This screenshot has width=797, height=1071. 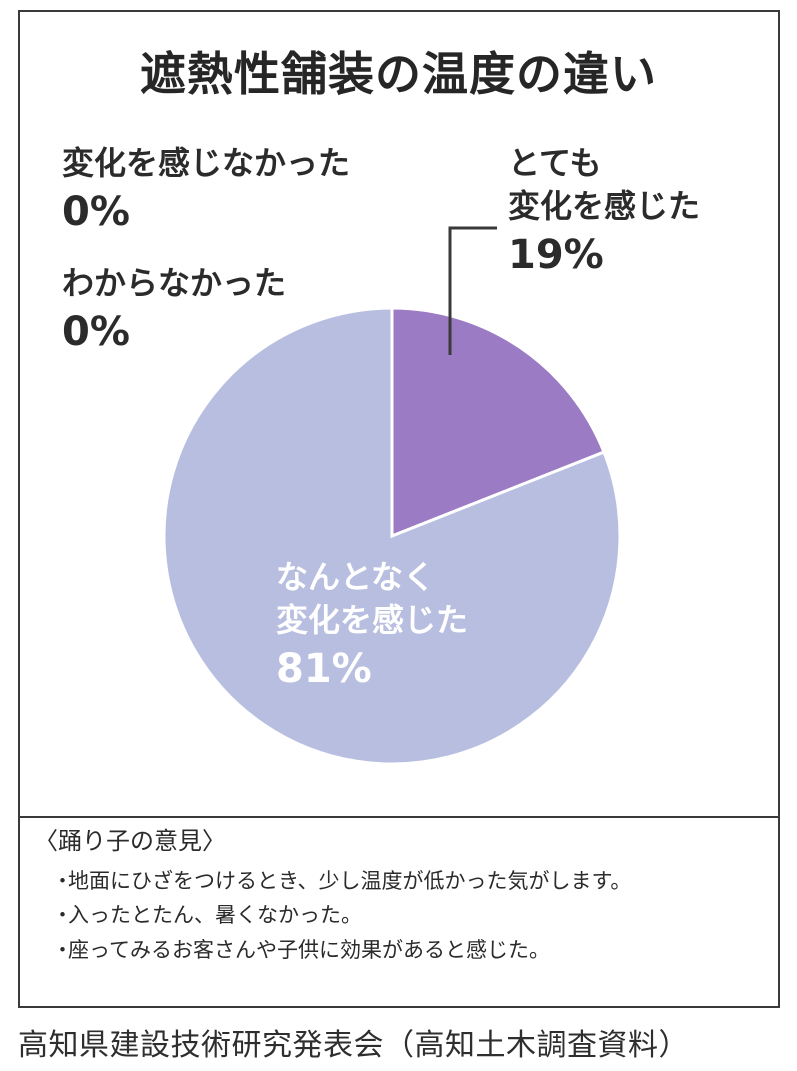 What do you see at coordinates (555, 163) in the screenshot?
I see `label-strong-change-line1: とても` at bounding box center [555, 163].